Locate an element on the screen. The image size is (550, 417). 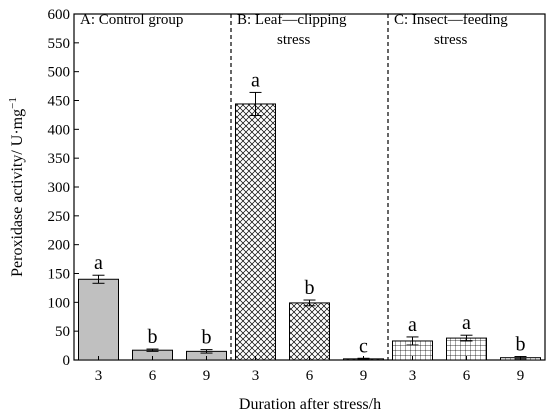
y-tick-label: 150 is located at coordinates (59, 275).